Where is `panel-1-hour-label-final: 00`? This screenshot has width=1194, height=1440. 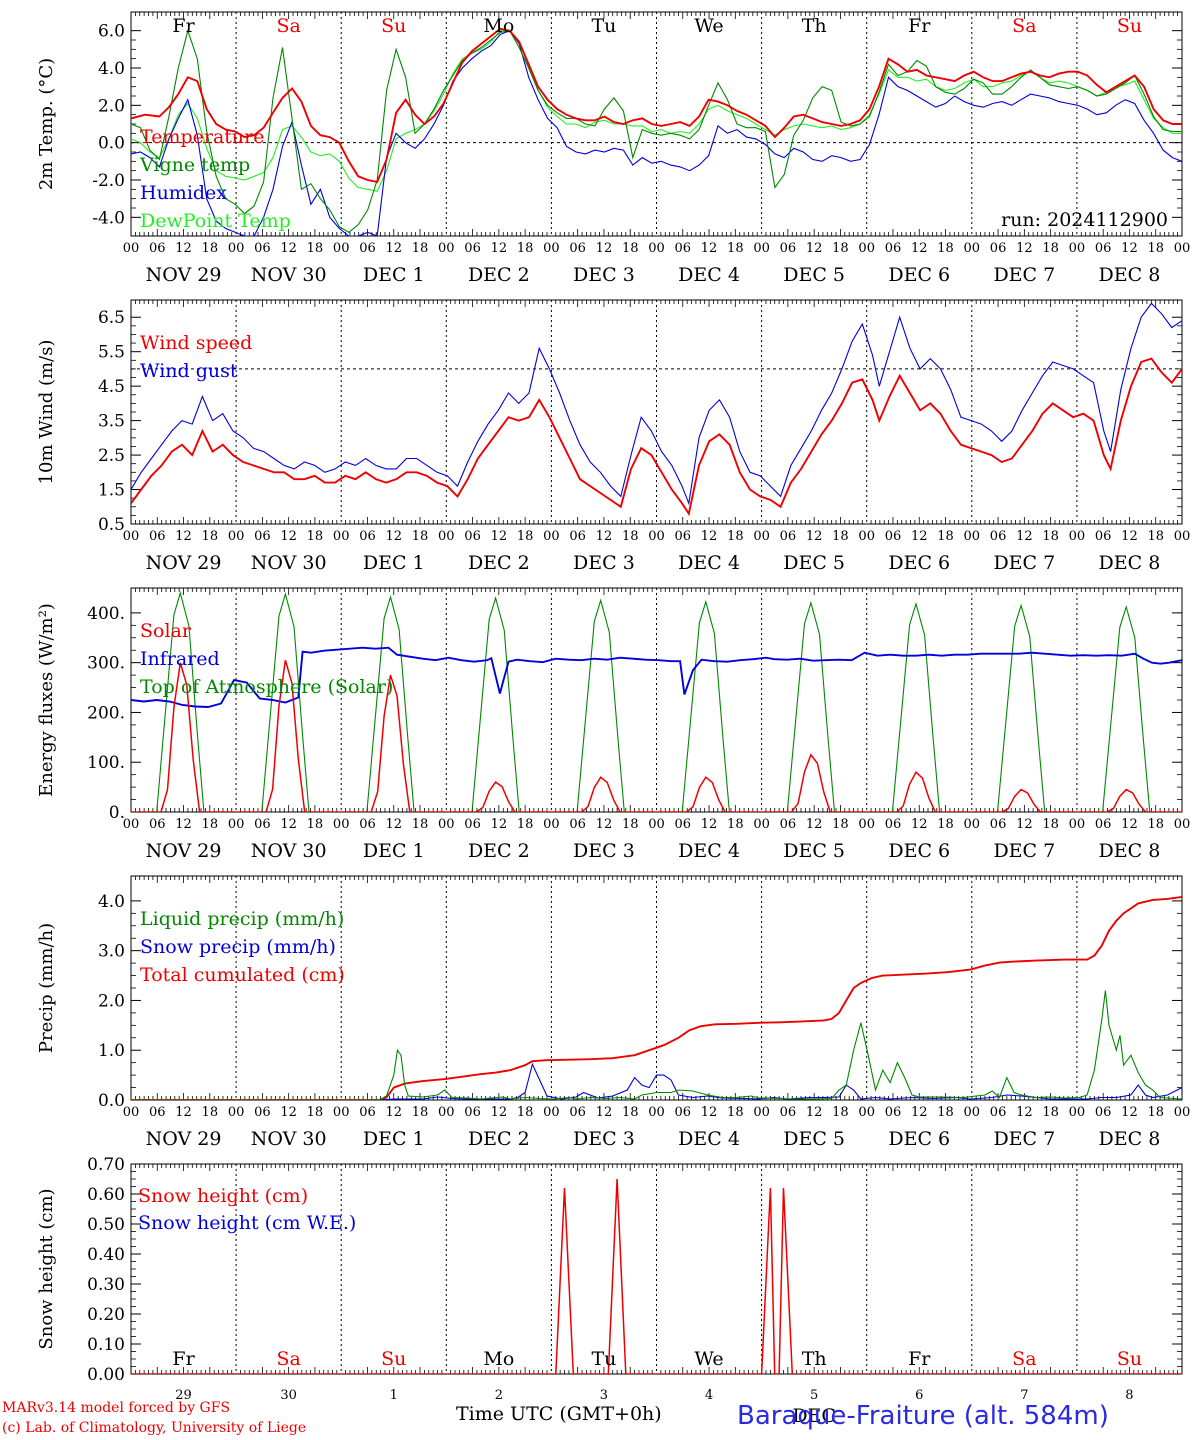
panel-1-hour-label-final: 00 is located at coordinates (1182, 248).